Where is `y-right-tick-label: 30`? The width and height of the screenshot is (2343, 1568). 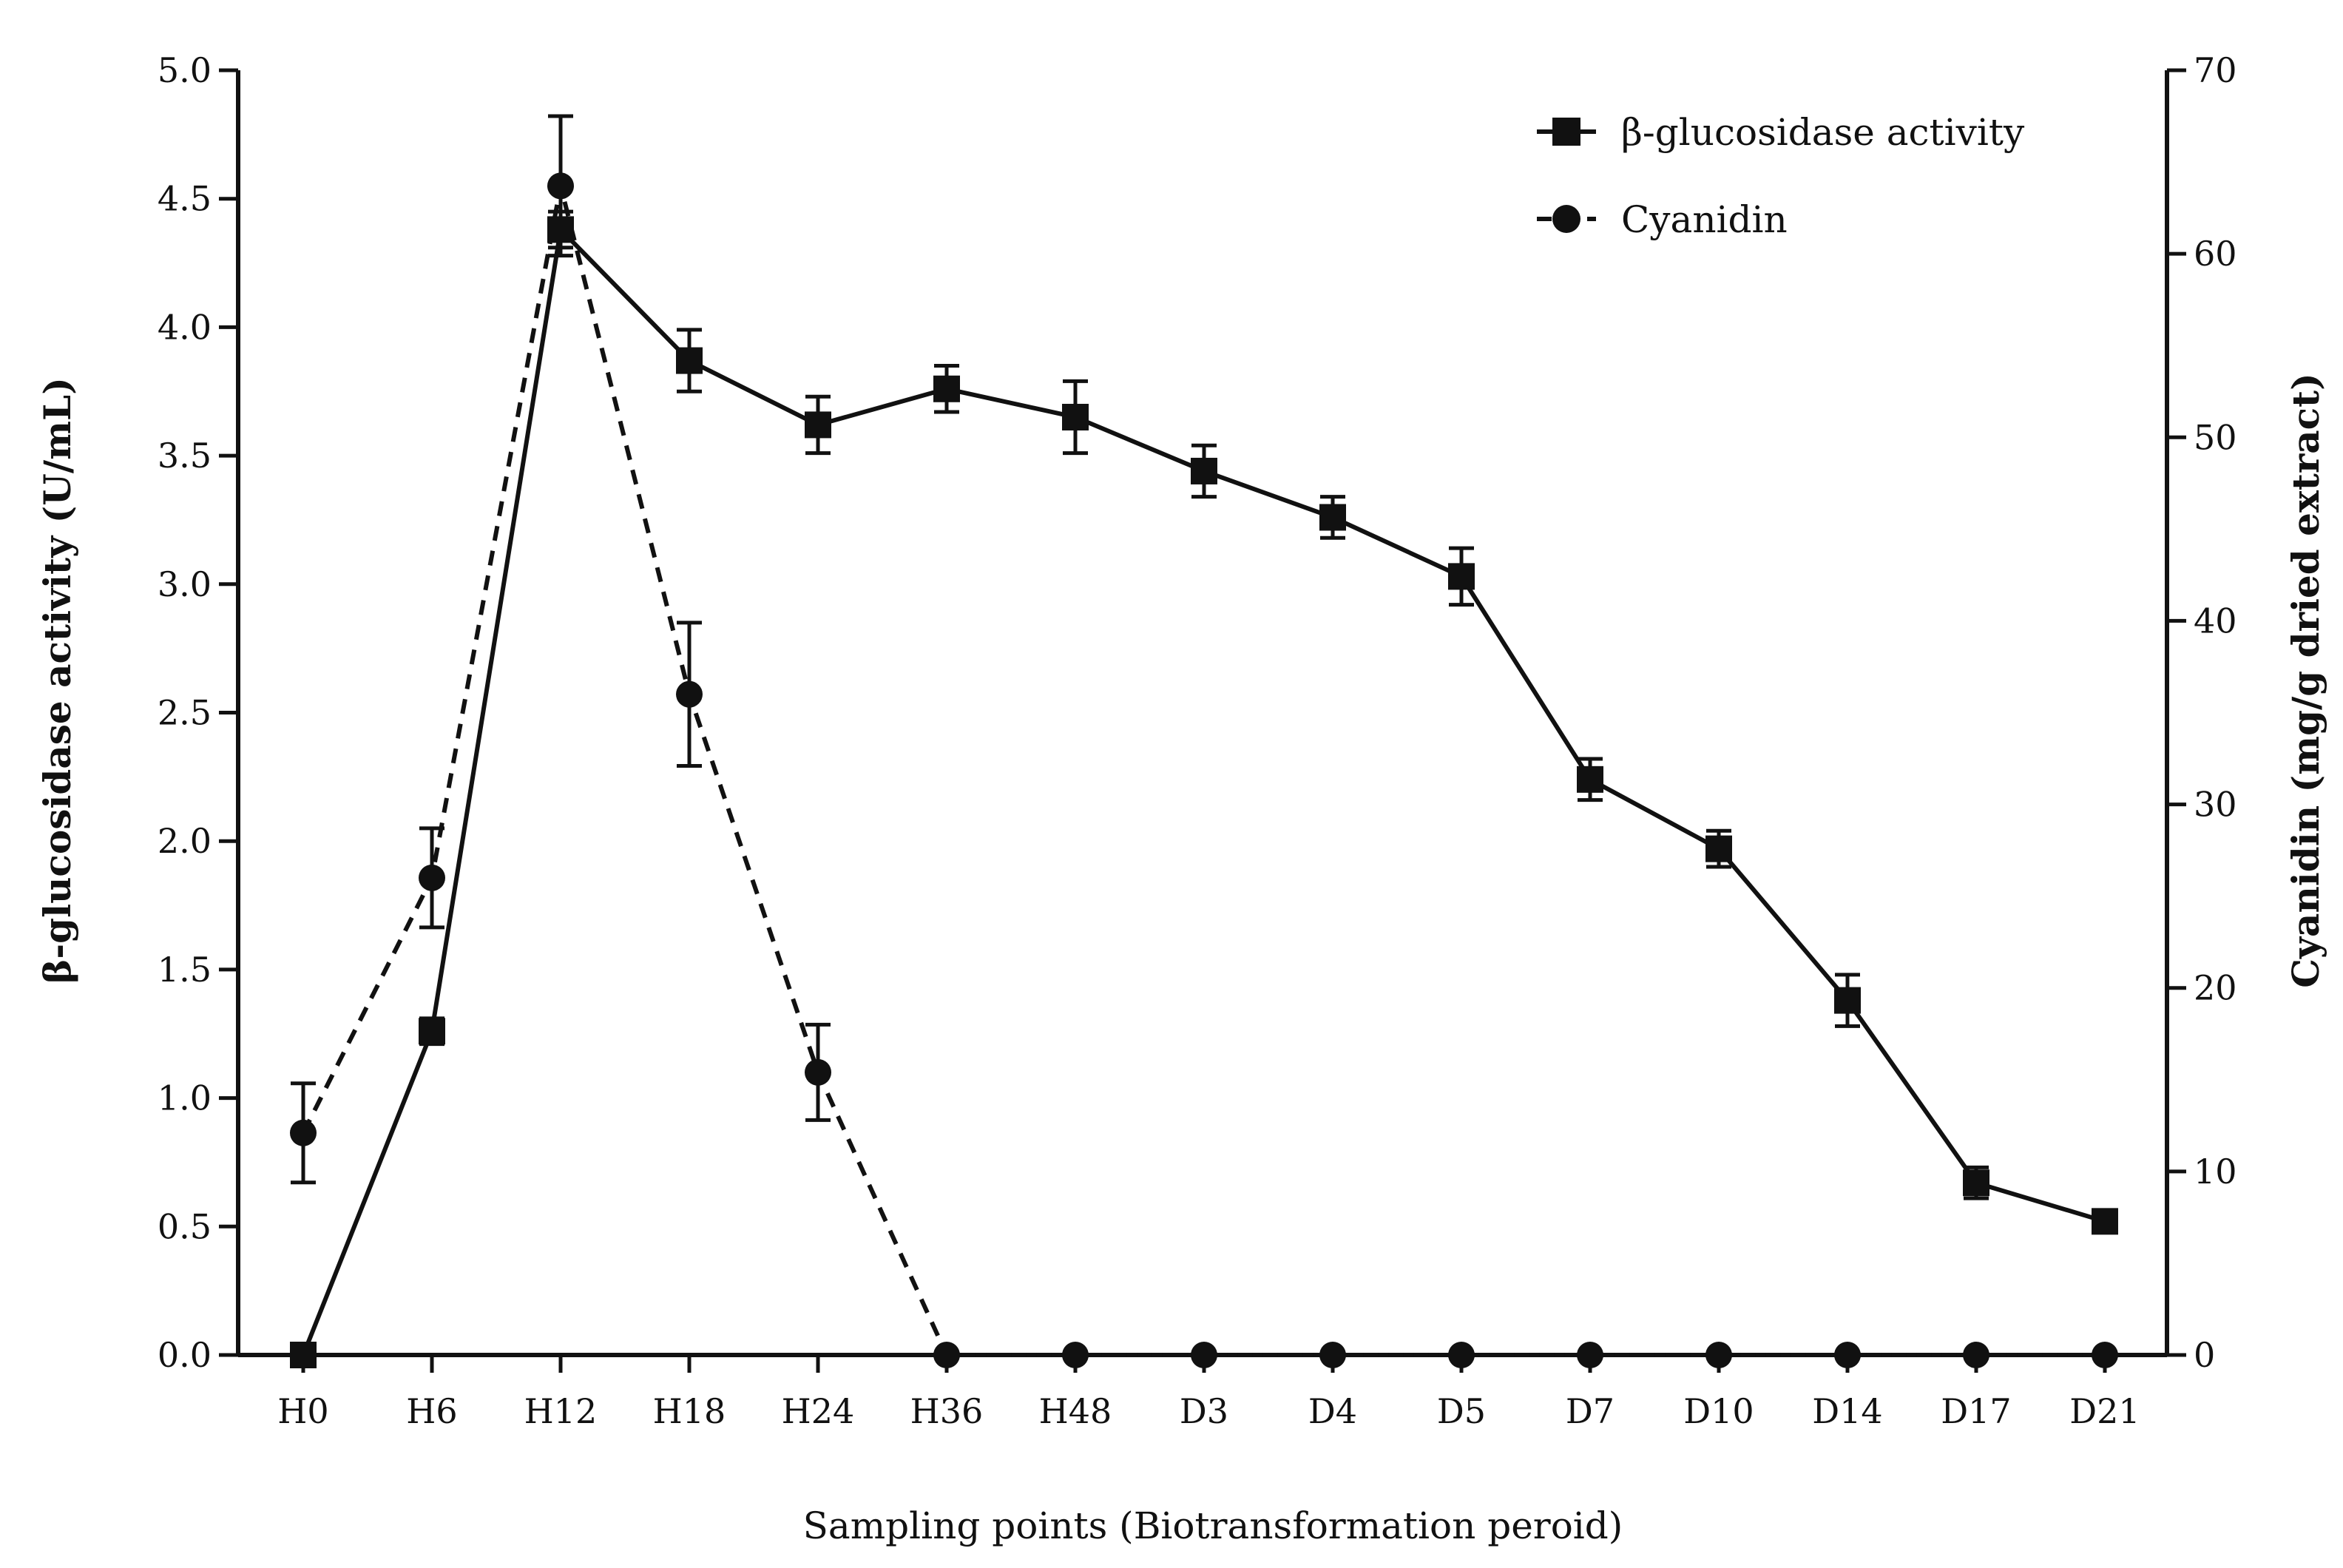
y-right-tick-label: 30 is located at coordinates (2215, 805).